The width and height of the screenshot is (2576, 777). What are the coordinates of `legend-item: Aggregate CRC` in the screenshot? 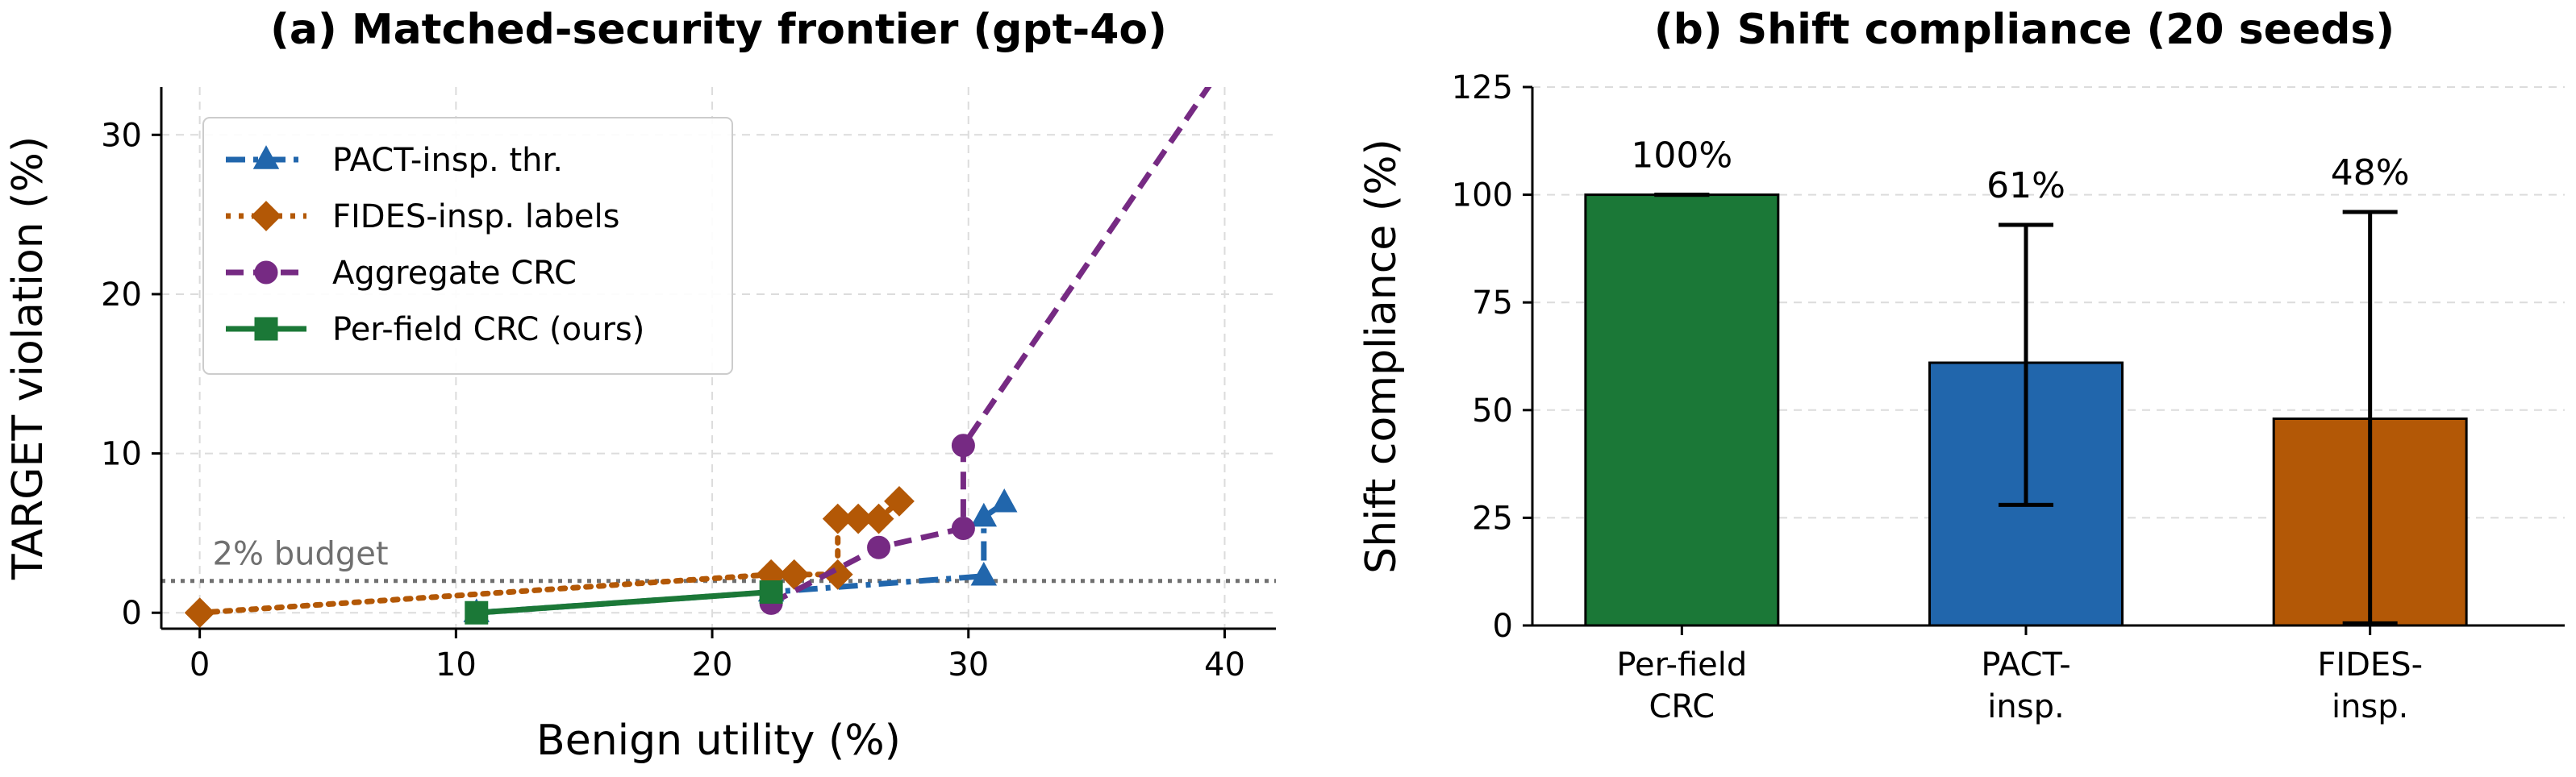 It's located at (401, 273).